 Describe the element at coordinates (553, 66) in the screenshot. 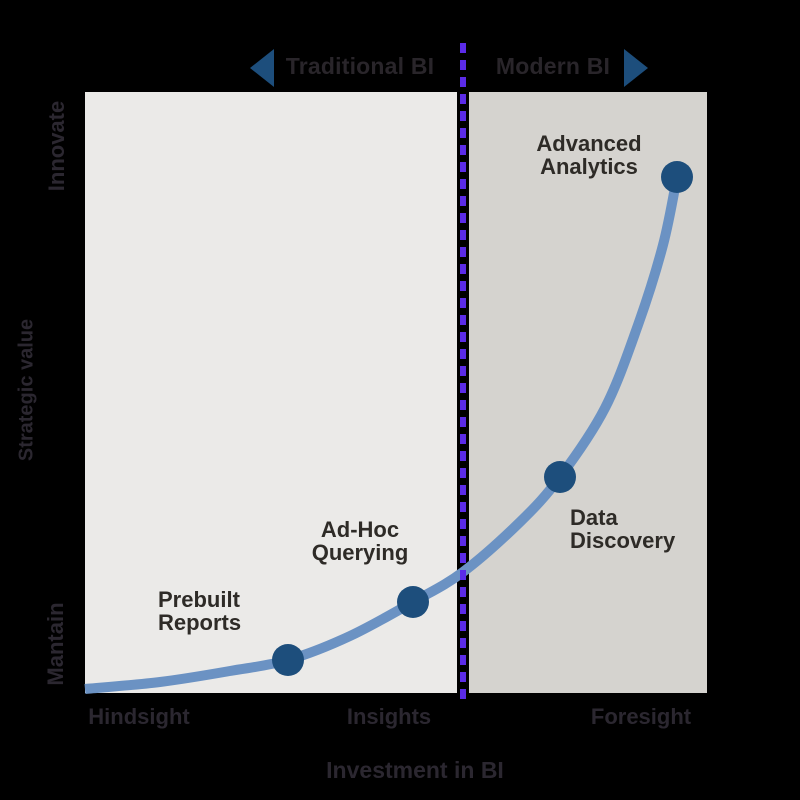

I see `modern-bi-heading: Modern BI` at that location.